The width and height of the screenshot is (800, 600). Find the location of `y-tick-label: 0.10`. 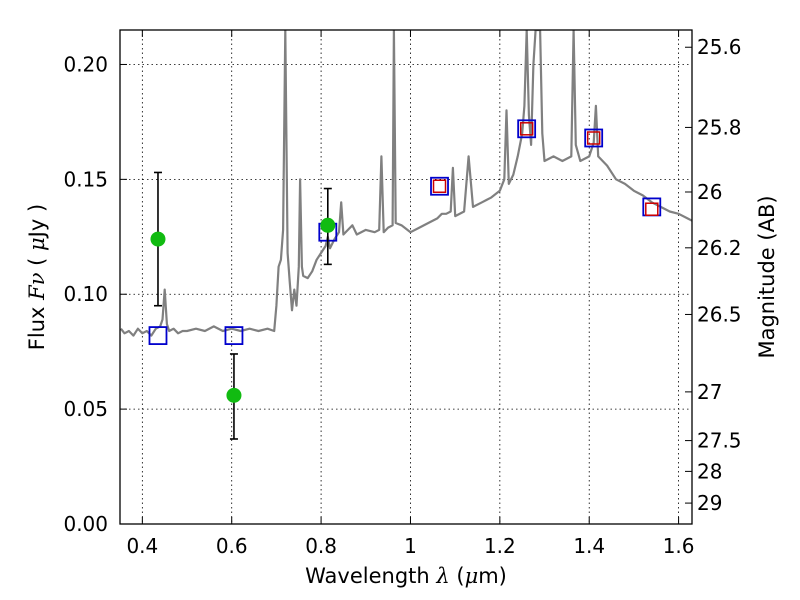

y-tick-label: 0.10 is located at coordinates (85, 294).